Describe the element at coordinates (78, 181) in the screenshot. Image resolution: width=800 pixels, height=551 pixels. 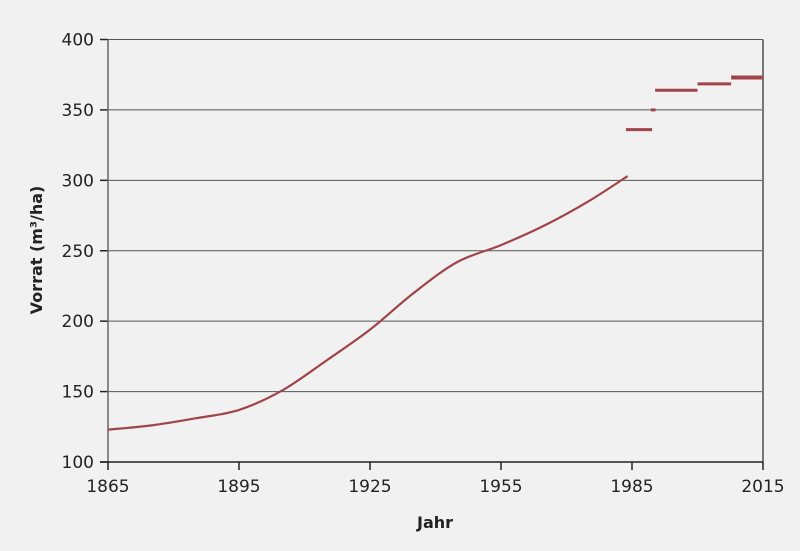
I see `y-tick-label: 300` at that location.